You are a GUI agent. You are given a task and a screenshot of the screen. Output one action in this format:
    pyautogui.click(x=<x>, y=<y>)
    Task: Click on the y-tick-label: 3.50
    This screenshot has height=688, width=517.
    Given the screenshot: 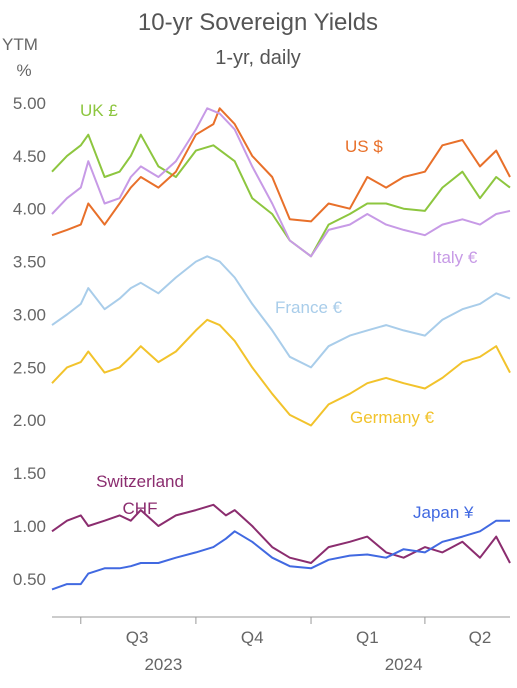 What is the action you would take?
    pyautogui.click(x=29, y=262)
    